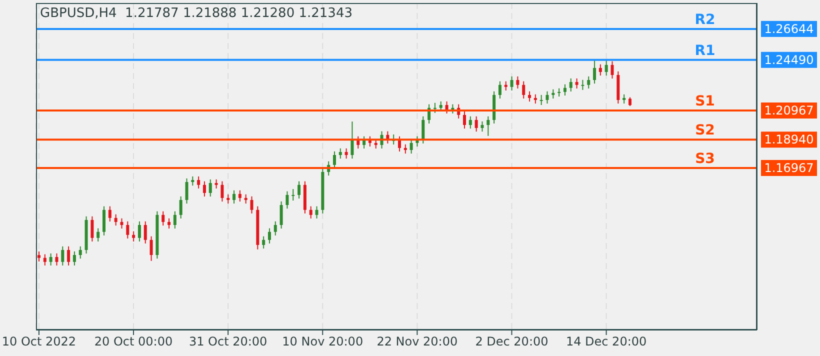 Image resolution: width=820 pixels, height=356 pixels. What do you see at coordinates (606, 341) in the screenshot?
I see `x-tick-label: 14 Dec 20:00` at bounding box center [606, 341].